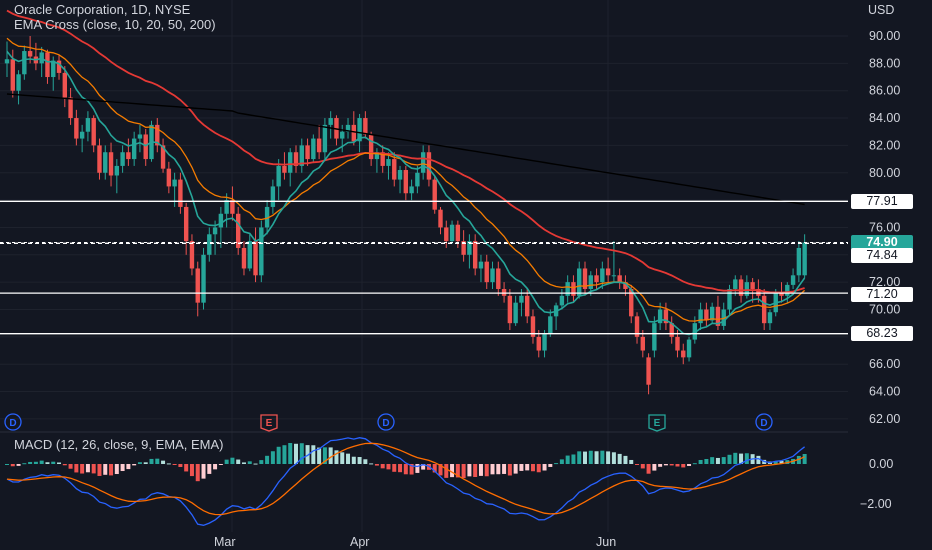 This screenshot has width=932, height=550. What do you see at coordinates (881, 464) in the screenshot?
I see `macd-tick-label: 0.00` at bounding box center [881, 464].